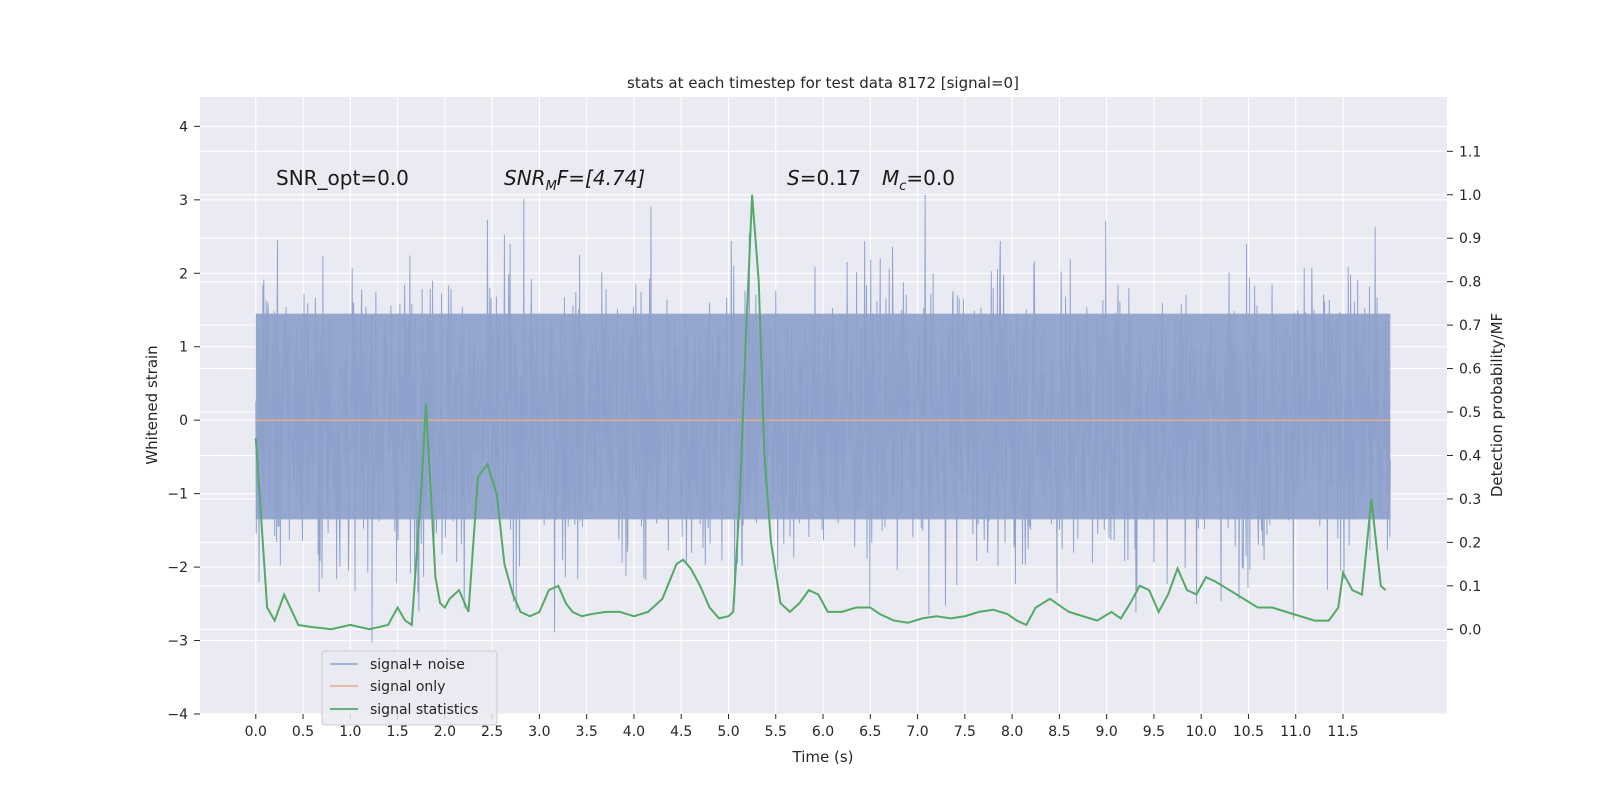  I want to click on x-tick-label-9: 4.5, so click(681, 732).